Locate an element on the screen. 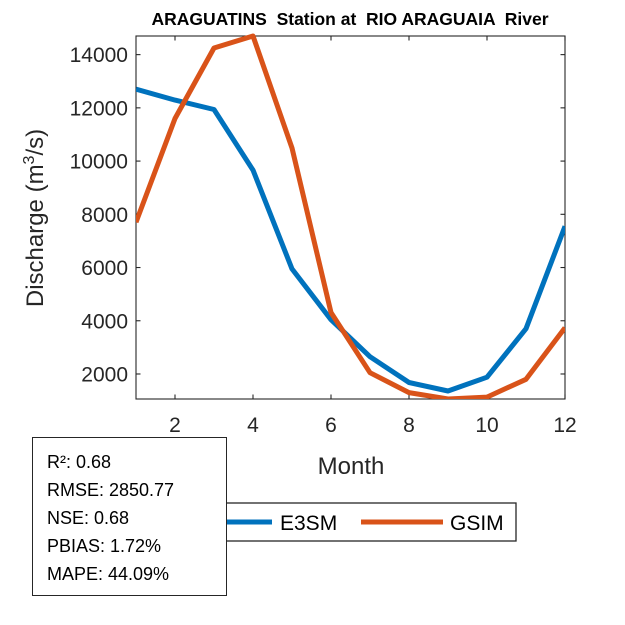  y-tick-label: 4000 is located at coordinates (104, 321).